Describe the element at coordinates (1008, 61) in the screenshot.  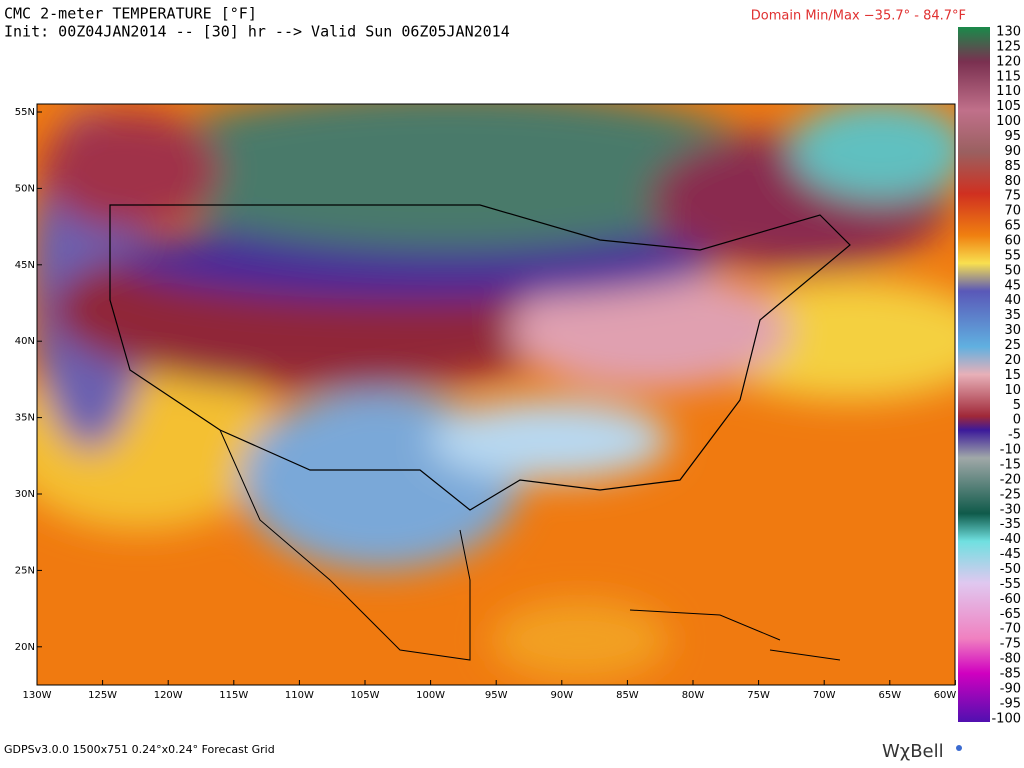
I see `colorbar-label: 120` at that location.